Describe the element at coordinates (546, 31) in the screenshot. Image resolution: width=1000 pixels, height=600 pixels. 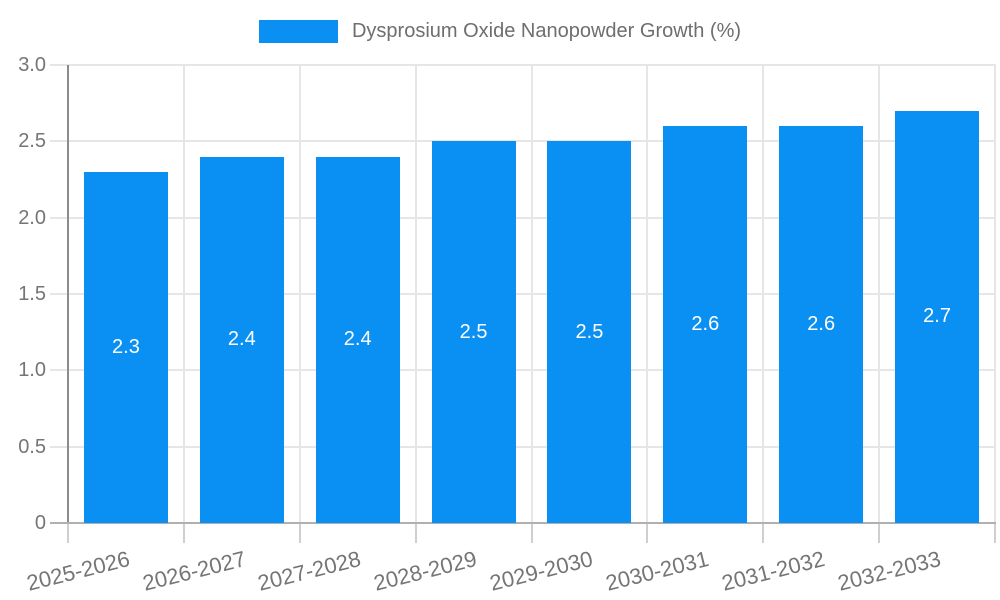
I see `legend-label: Dysprosium Oxide Nanopowder Growth (%)` at that location.